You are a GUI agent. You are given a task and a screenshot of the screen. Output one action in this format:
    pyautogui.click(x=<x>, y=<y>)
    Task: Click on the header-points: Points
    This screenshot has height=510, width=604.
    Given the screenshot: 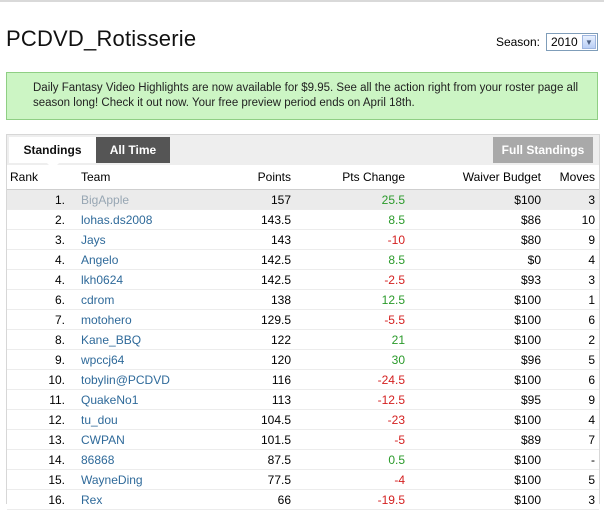 What is the action you would take?
    pyautogui.click(x=253, y=177)
    